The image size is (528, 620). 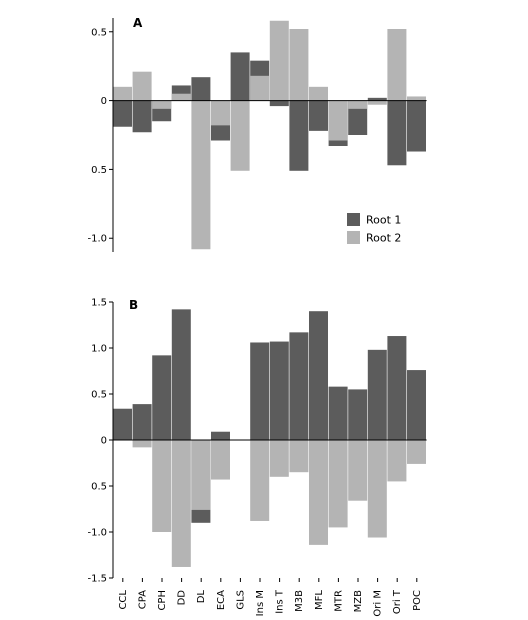 What do you see at coordinates (417, 600) in the screenshot?
I see `panel-b-category-label-poc: POC` at bounding box center [417, 600].